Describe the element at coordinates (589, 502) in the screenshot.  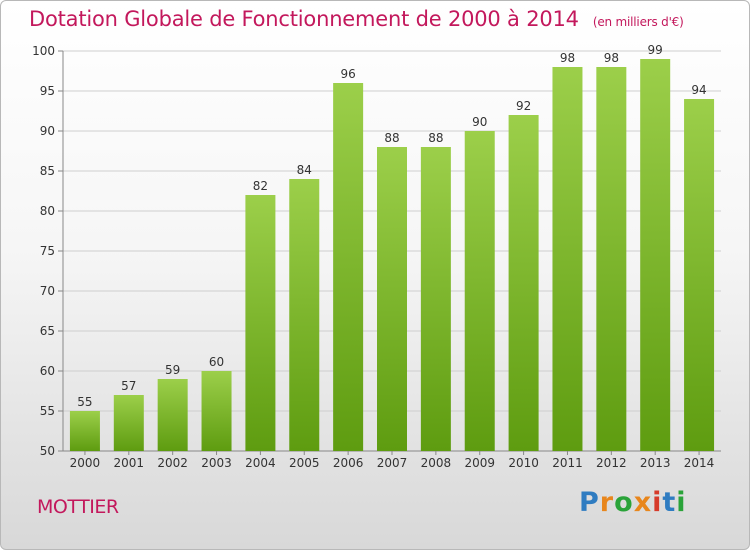
I see `logo-letter: P` at that location.